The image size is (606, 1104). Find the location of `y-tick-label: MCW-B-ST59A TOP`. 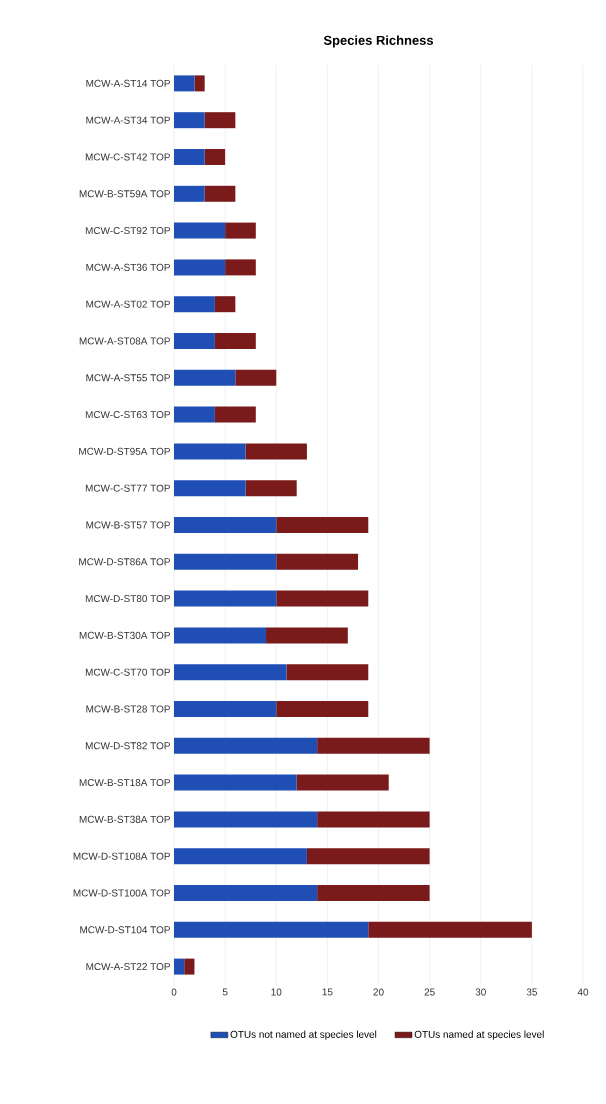

y-tick-label: MCW-B-ST59A TOP is located at coordinates (124, 194).